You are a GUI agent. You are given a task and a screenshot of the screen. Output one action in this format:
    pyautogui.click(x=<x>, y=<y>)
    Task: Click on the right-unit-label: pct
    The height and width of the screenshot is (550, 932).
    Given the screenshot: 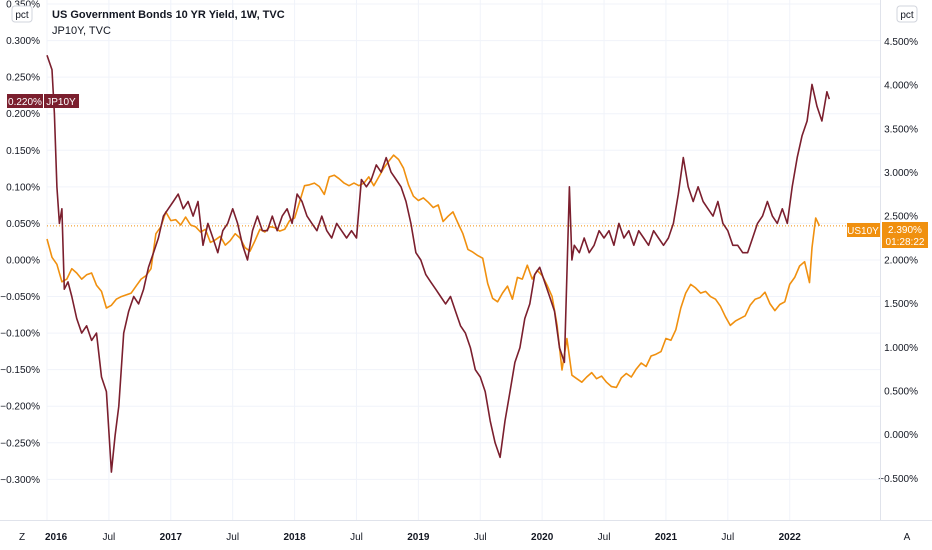 What is the action you would take?
    pyautogui.click(x=907, y=14)
    